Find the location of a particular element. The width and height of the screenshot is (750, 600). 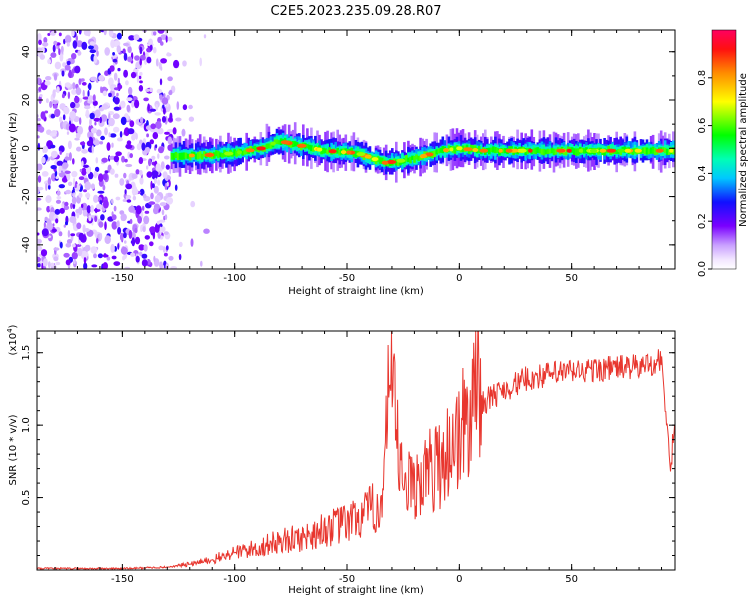

colorbar-tick-label: 0.2 is located at coordinates (702, 221).